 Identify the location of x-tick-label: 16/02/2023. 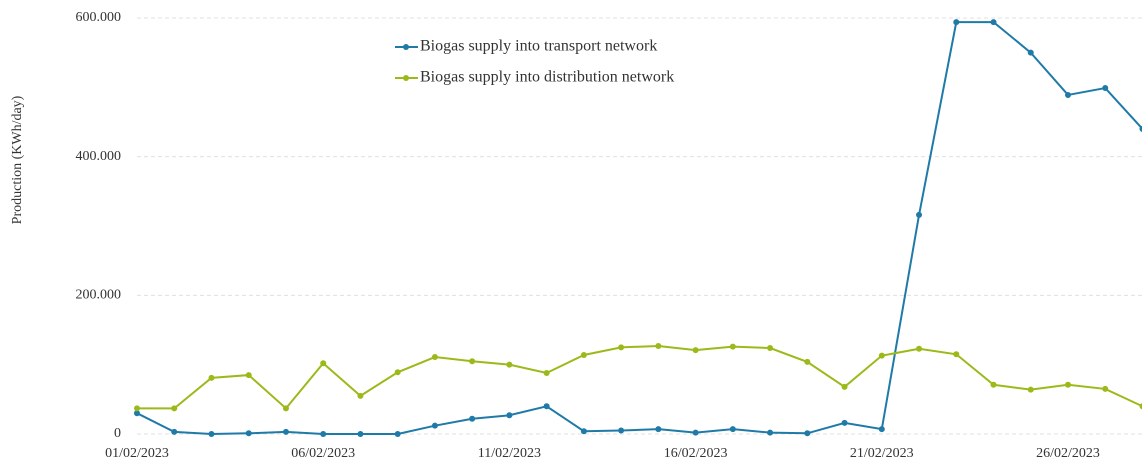
(696, 453).